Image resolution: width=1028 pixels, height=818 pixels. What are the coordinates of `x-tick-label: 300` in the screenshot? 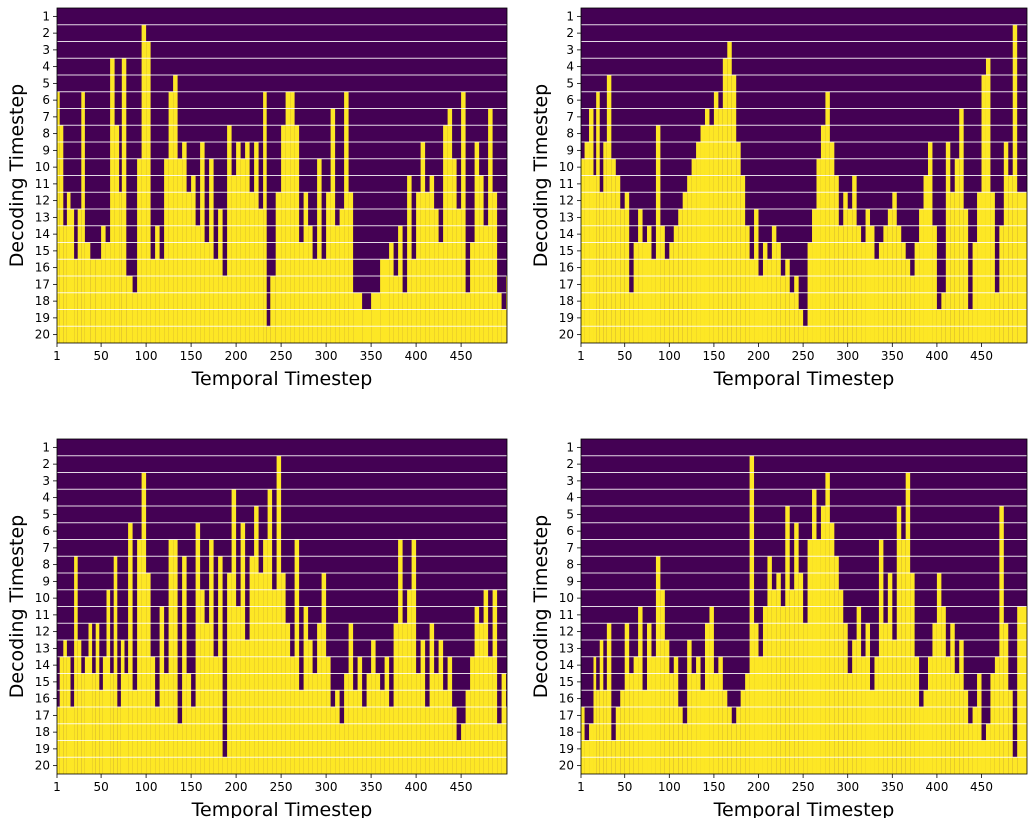 It's located at (326, 787).